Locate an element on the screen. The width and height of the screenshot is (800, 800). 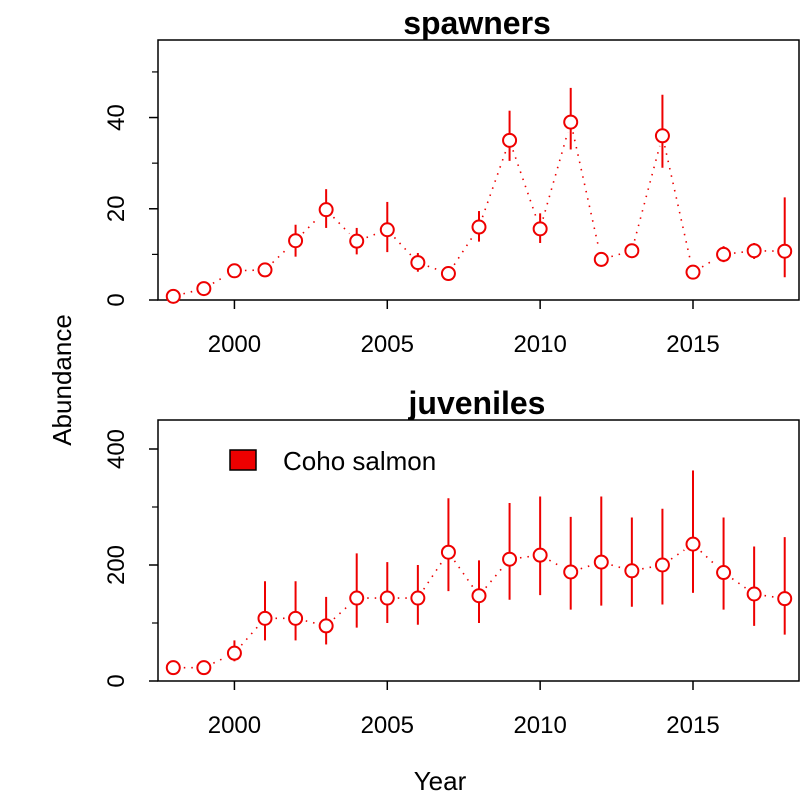
y-tick-label: 40 is located at coordinates (116, 117).